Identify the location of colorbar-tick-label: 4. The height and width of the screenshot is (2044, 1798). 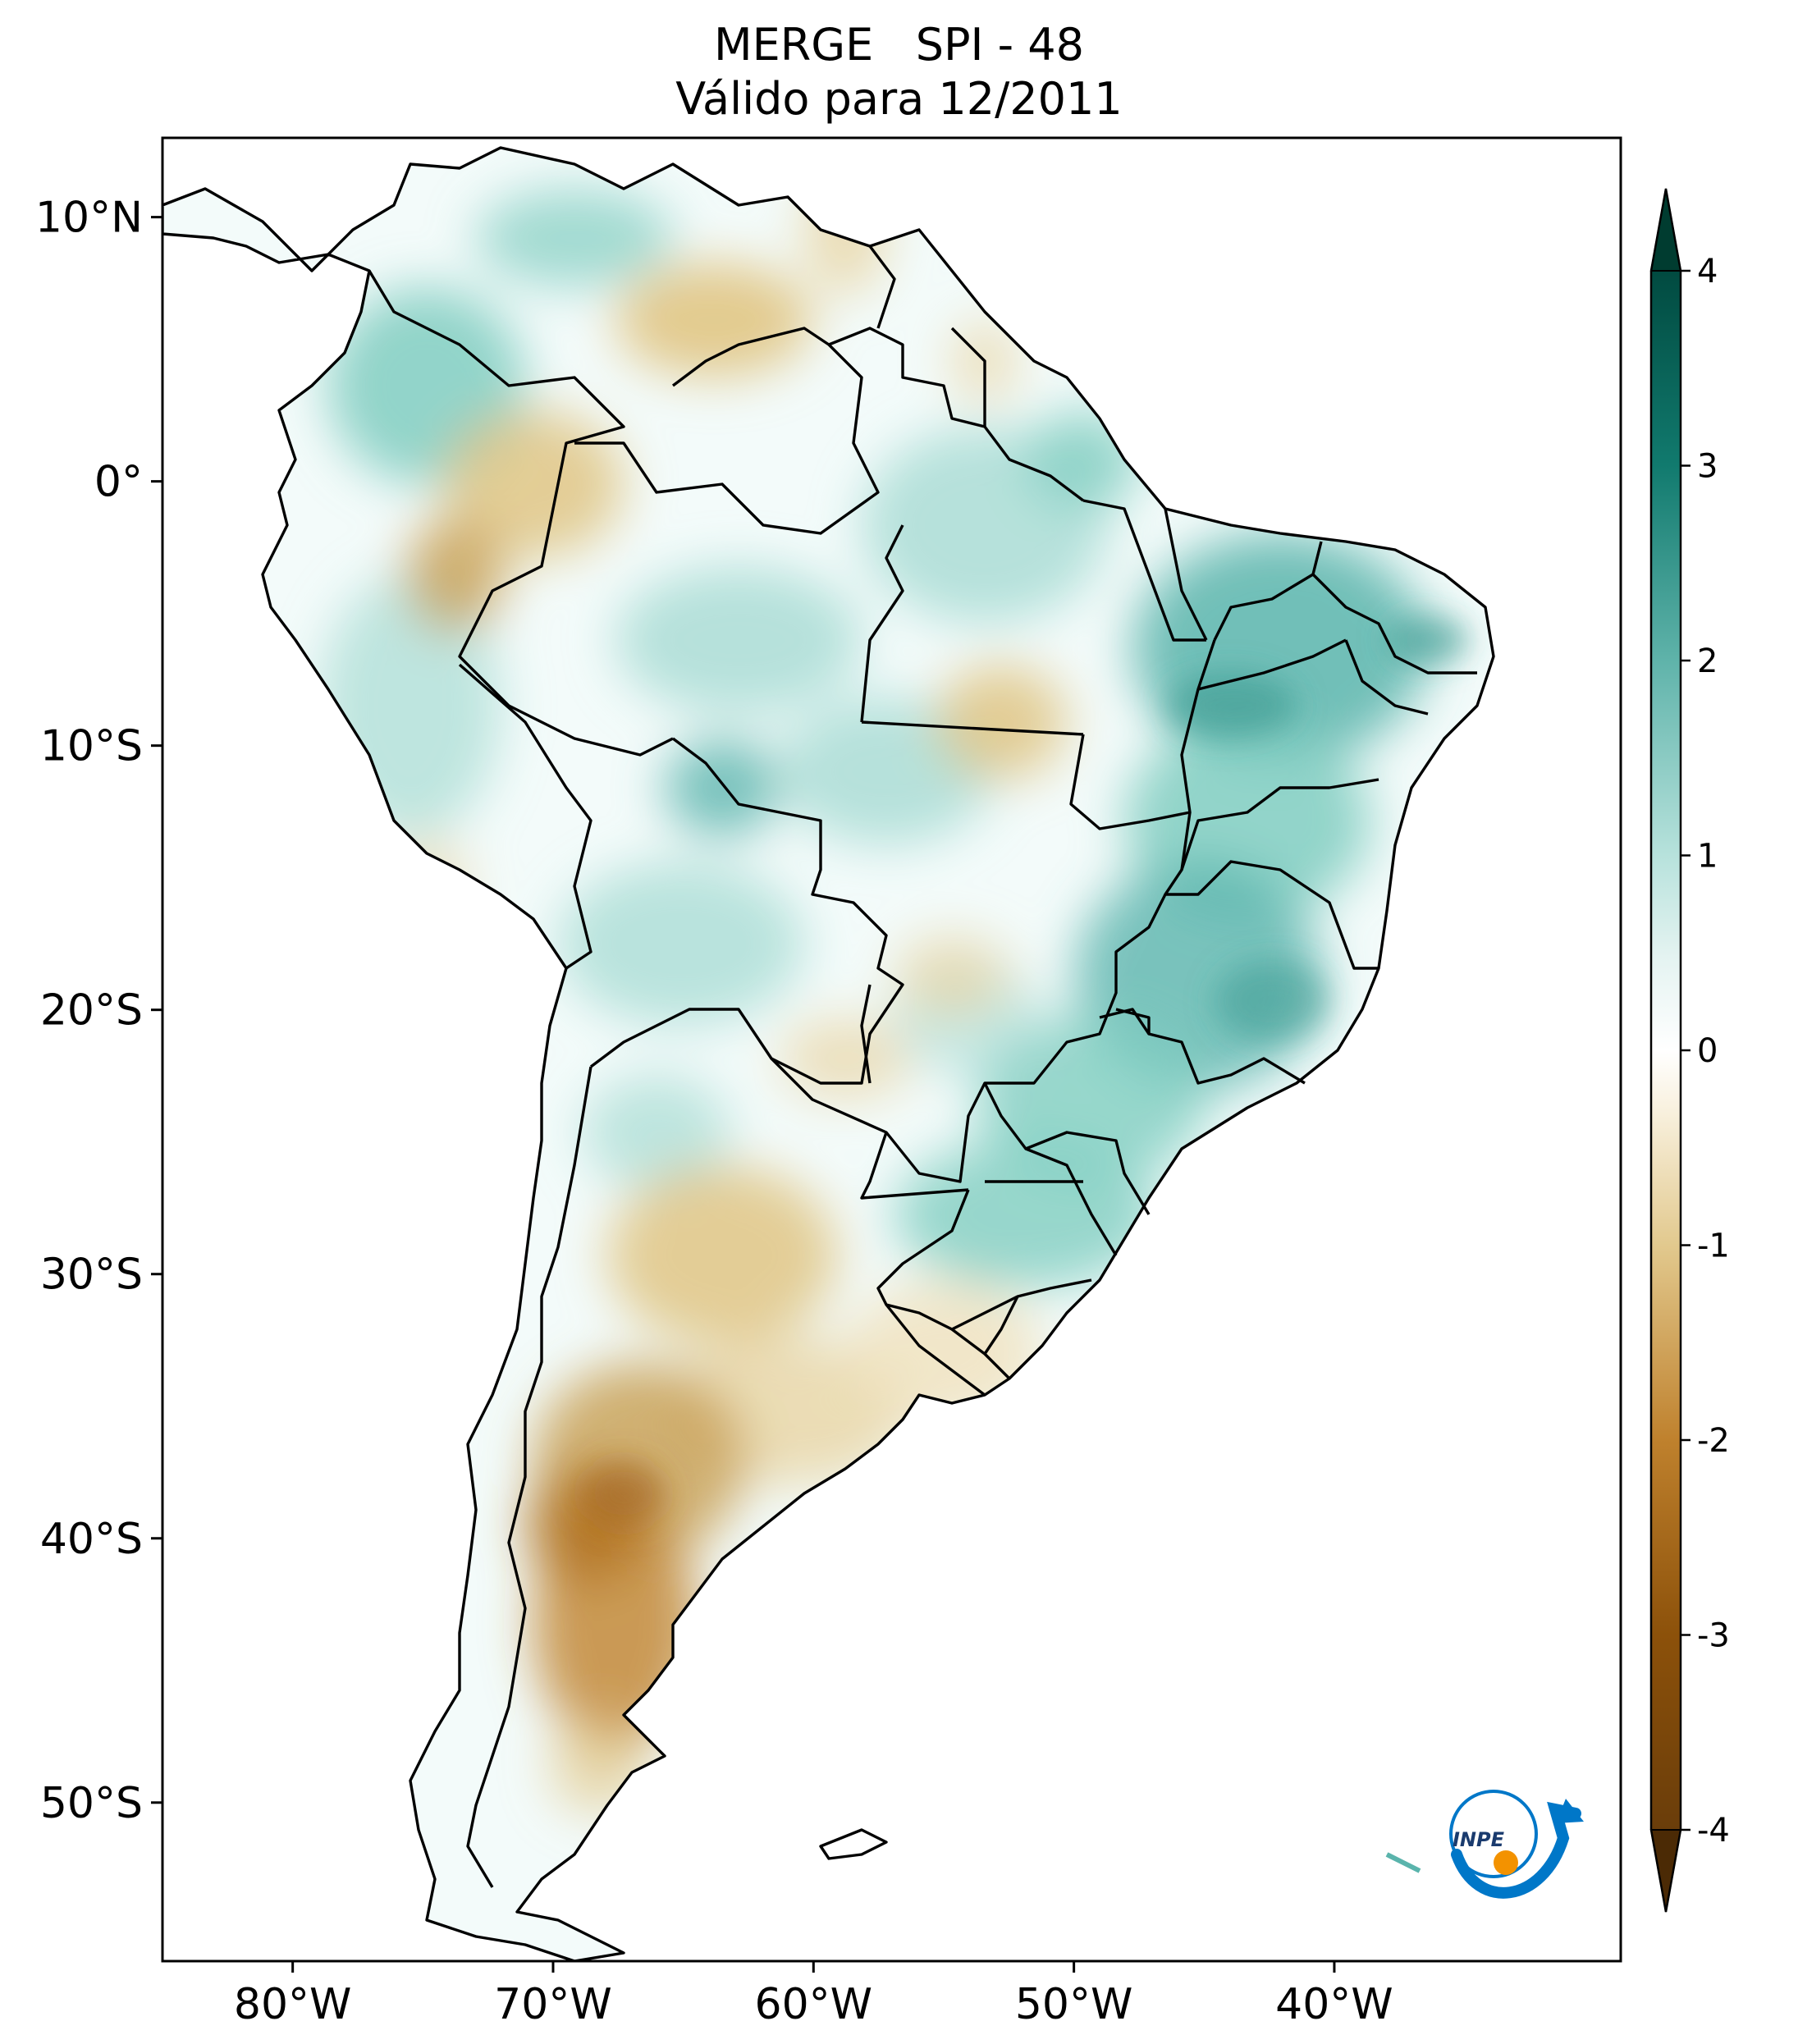
(1707, 271).